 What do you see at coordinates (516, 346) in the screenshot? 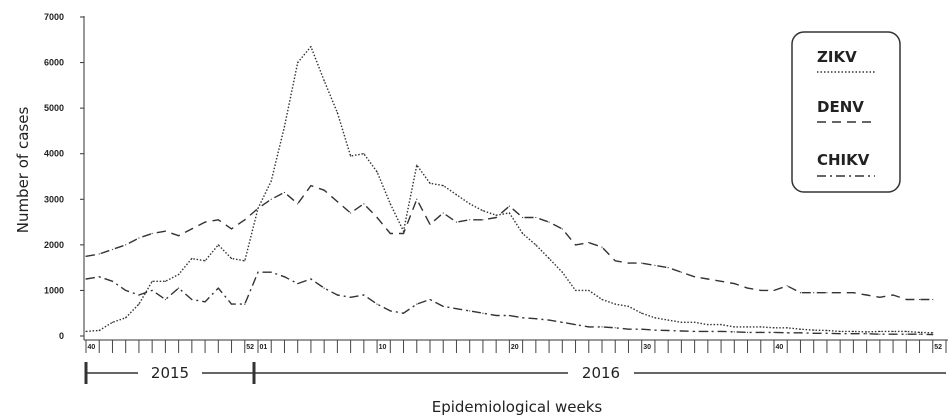
I see `x-ticks: 40 52 01 10 20 30 40 52` at bounding box center [516, 346].